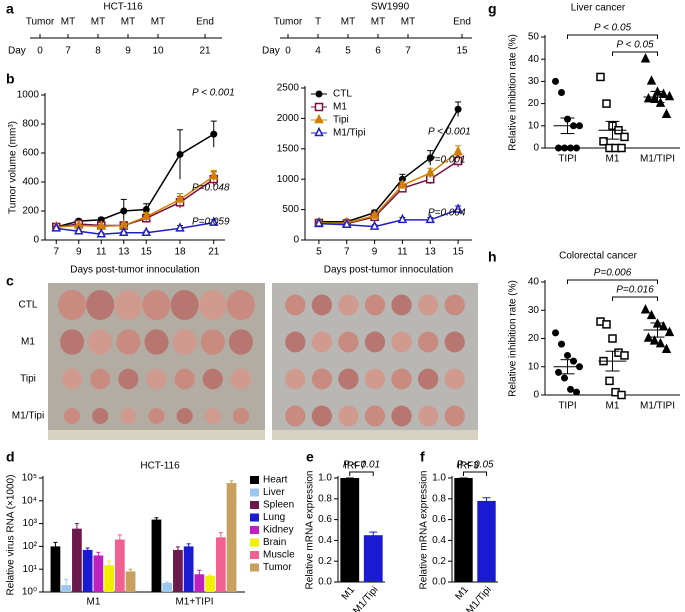 This screenshot has height=612, width=685. Describe the element at coordinates (288, 148) in the screenshot. I see `y-tick-label: 1500` at that location.